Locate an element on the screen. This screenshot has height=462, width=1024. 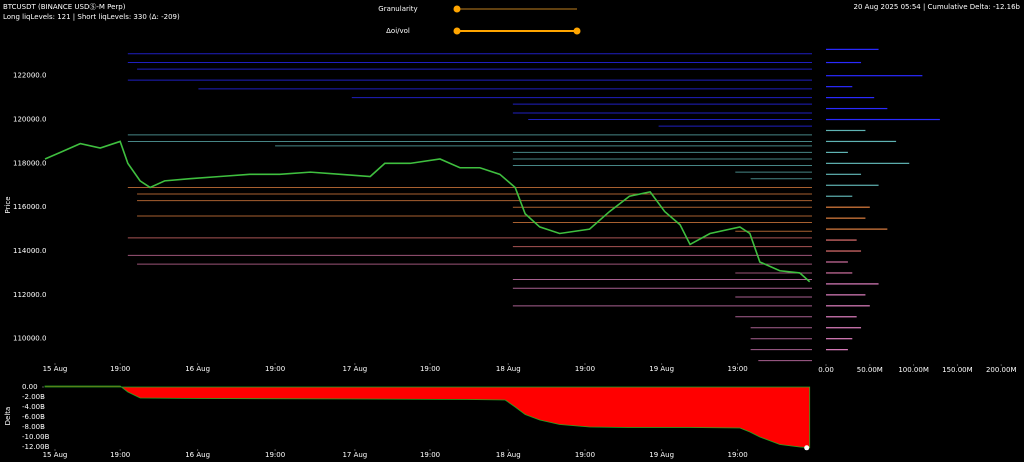
y-tick-label: 110000.0 is located at coordinates (29, 339).